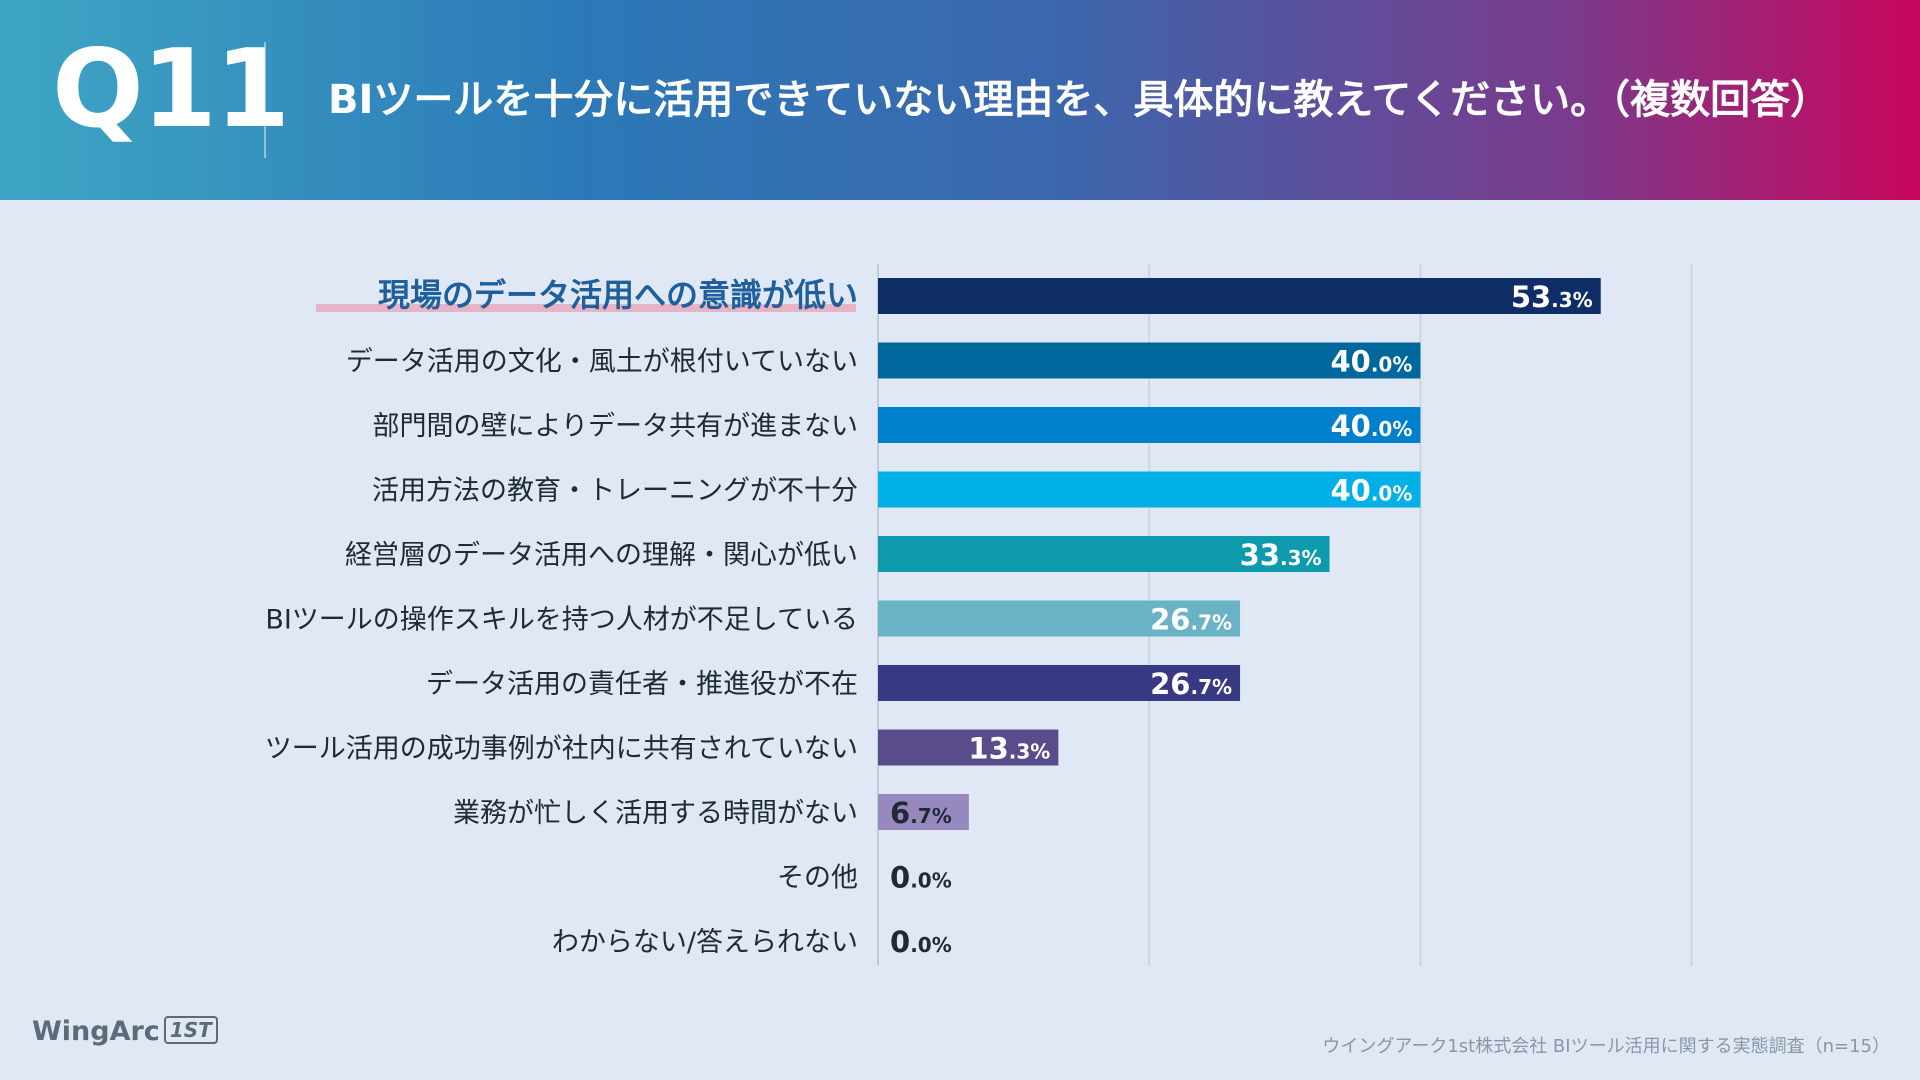 The image size is (1920, 1080). What do you see at coordinates (1606, 1046) in the screenshot?
I see `source-note: ウイングアーク1st株式会社 BIツール活用に関する実態調査（n=15）` at bounding box center [1606, 1046].